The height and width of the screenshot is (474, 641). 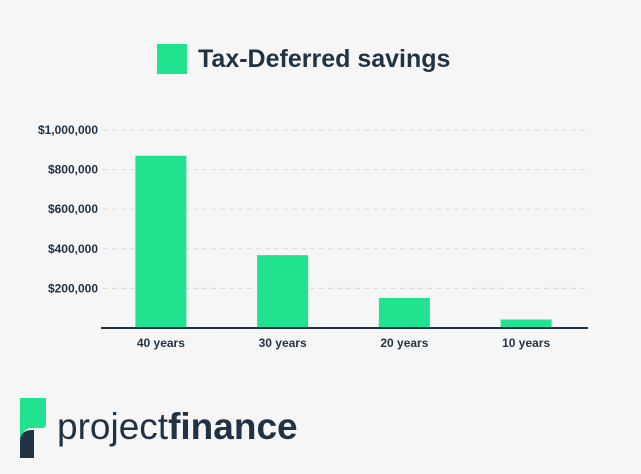 I want to click on logo-wordmark: projectfinance, so click(x=177, y=426).